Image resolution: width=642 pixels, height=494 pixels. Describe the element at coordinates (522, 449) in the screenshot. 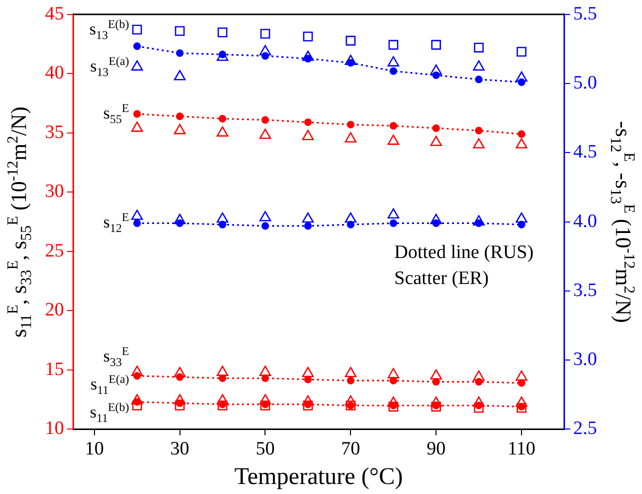

I see `x-tick-label: 110` at that location.